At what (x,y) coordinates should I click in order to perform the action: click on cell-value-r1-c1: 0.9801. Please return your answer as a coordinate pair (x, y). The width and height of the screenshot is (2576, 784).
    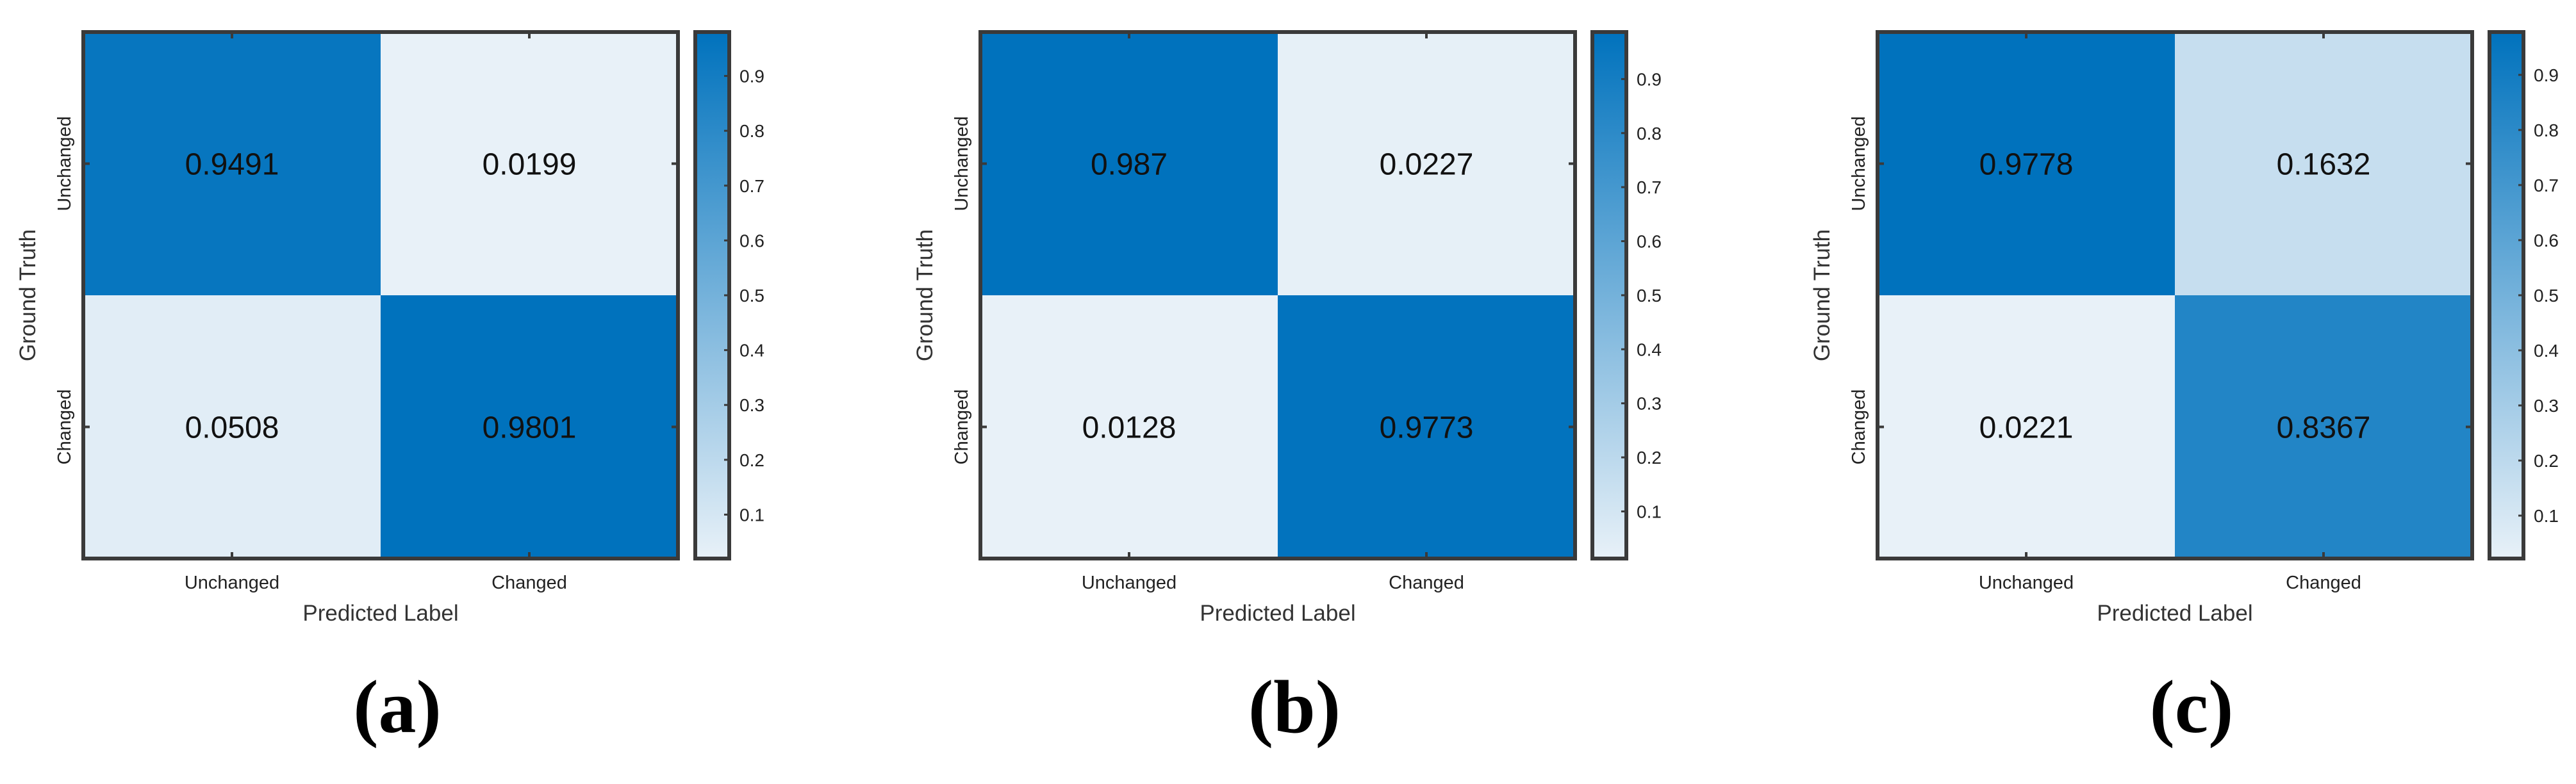
    Looking at the image, I should click on (530, 428).